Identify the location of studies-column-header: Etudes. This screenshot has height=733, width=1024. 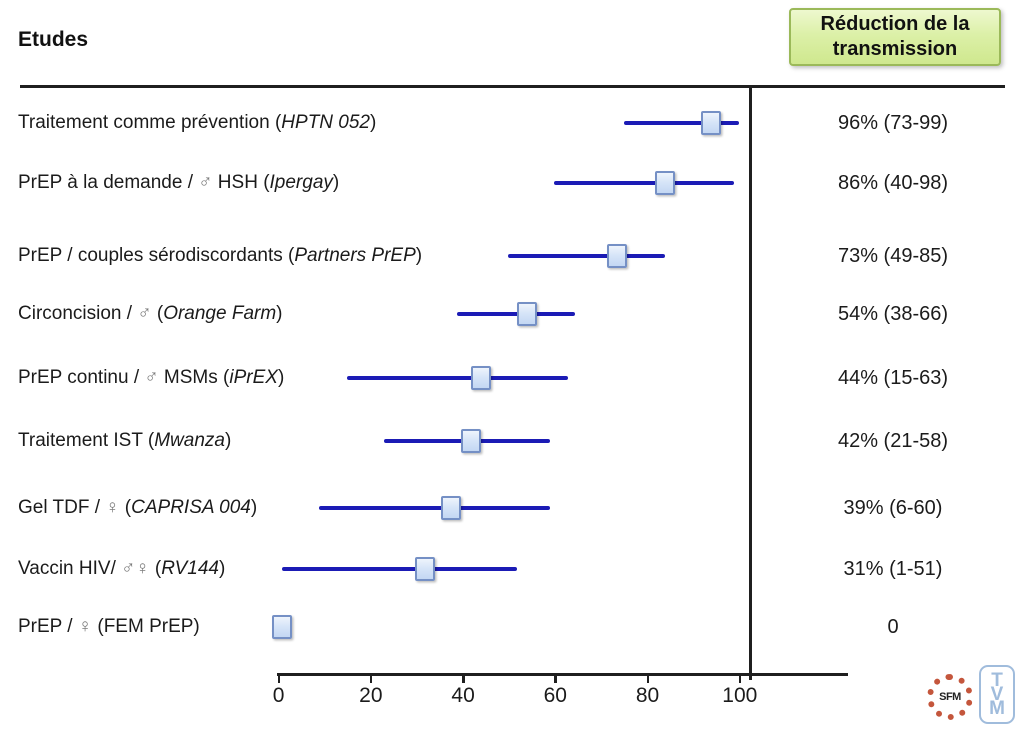
(53, 39).